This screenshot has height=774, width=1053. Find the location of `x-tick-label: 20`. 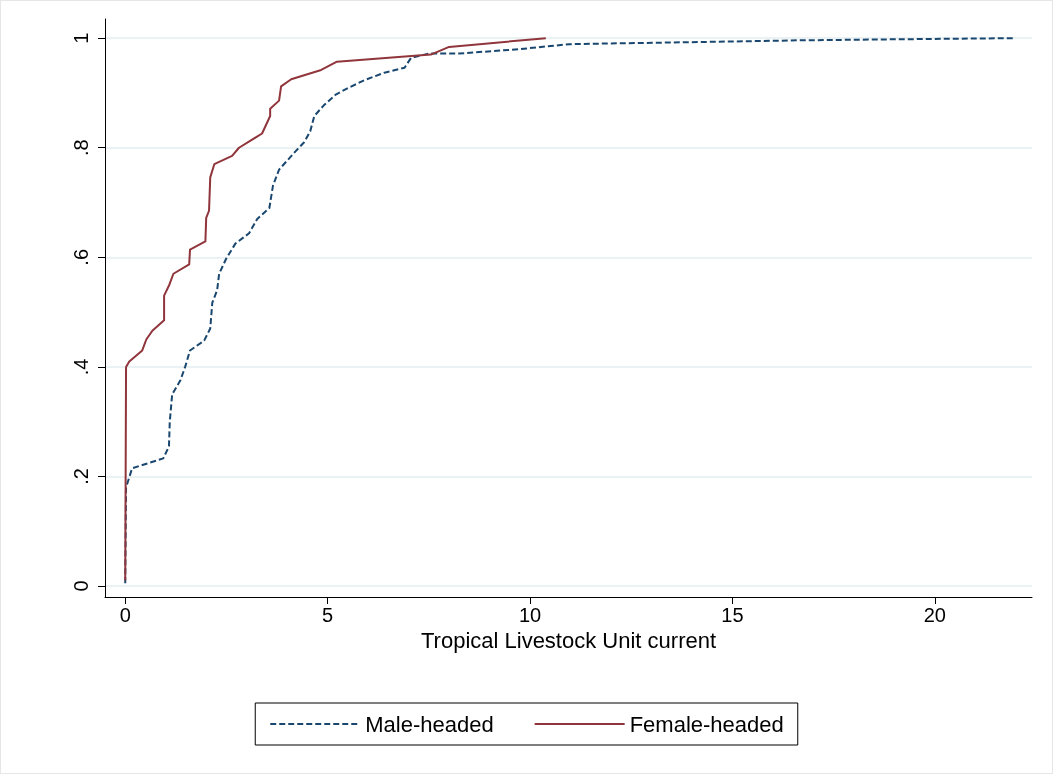

x-tick-label: 20 is located at coordinates (934, 615).